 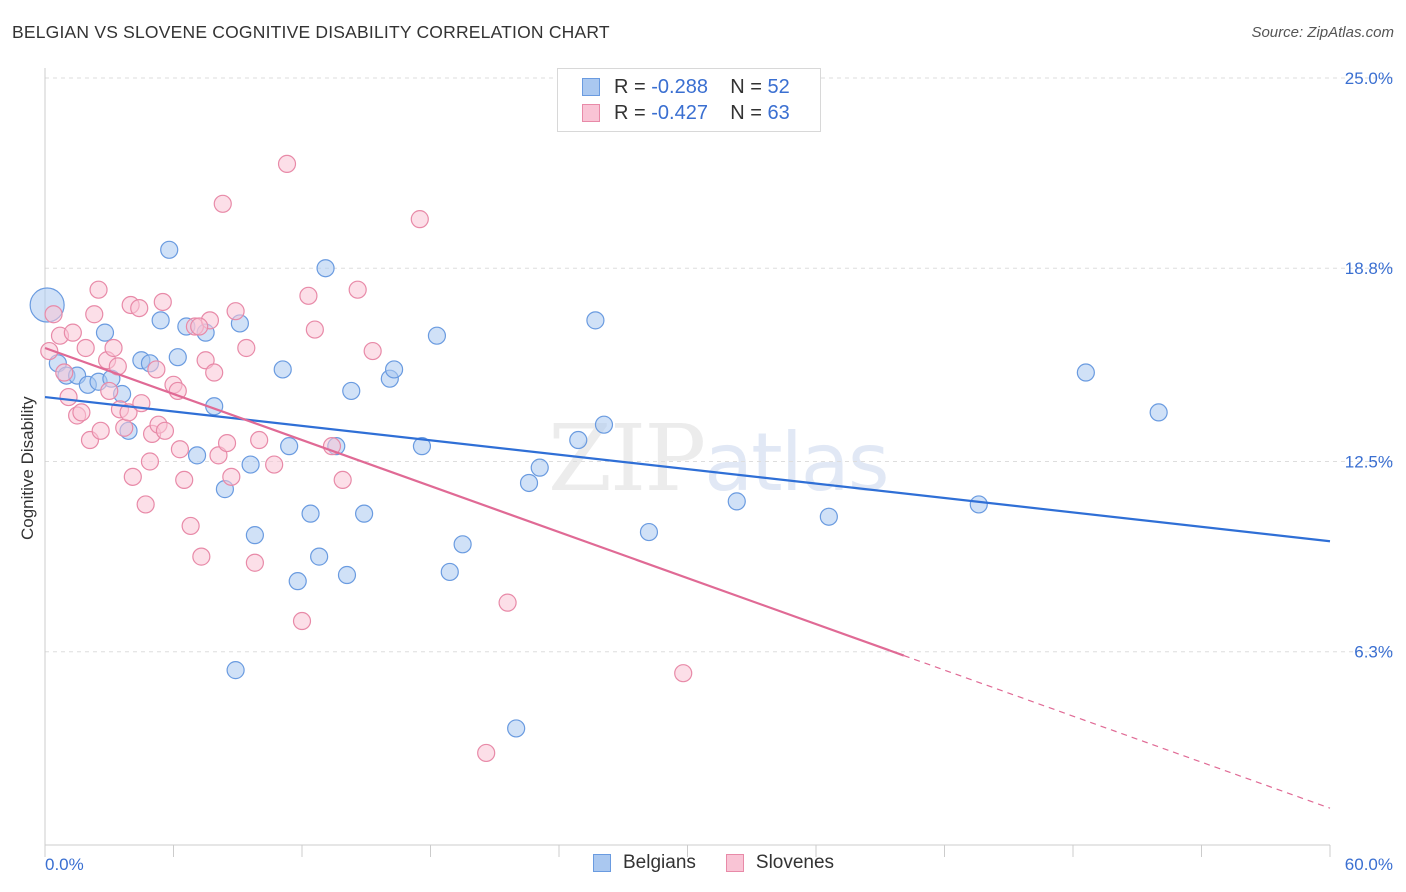 What do you see at coordinates (1369, 78) in the screenshot?
I see `y-tick-label: 25.0%` at bounding box center [1369, 78].